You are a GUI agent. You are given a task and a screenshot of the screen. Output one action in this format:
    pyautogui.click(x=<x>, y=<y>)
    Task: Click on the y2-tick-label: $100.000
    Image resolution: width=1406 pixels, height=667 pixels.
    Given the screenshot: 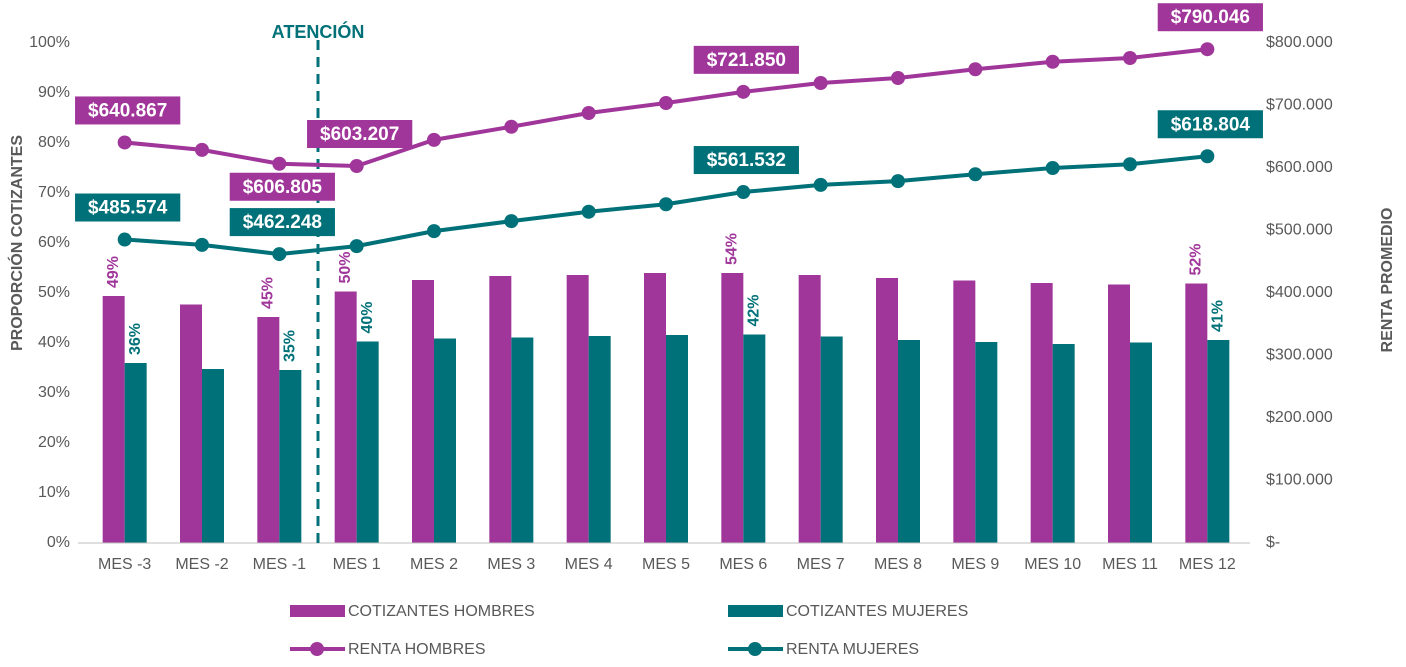 What is the action you would take?
    pyautogui.click(x=1299, y=480)
    